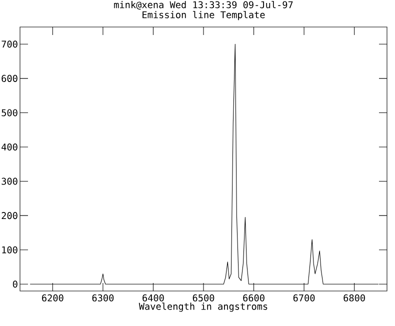  Describe the element at coordinates (10, 78) in the screenshot. I see `y-tick-label: 600` at that location.